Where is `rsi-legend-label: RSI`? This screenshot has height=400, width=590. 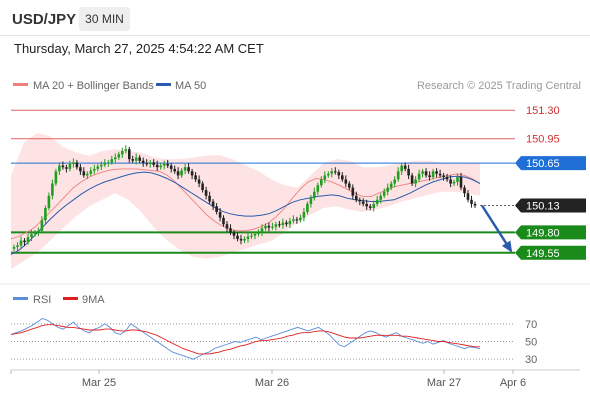
rsi-legend-label: RSI is located at coordinates (42, 300).